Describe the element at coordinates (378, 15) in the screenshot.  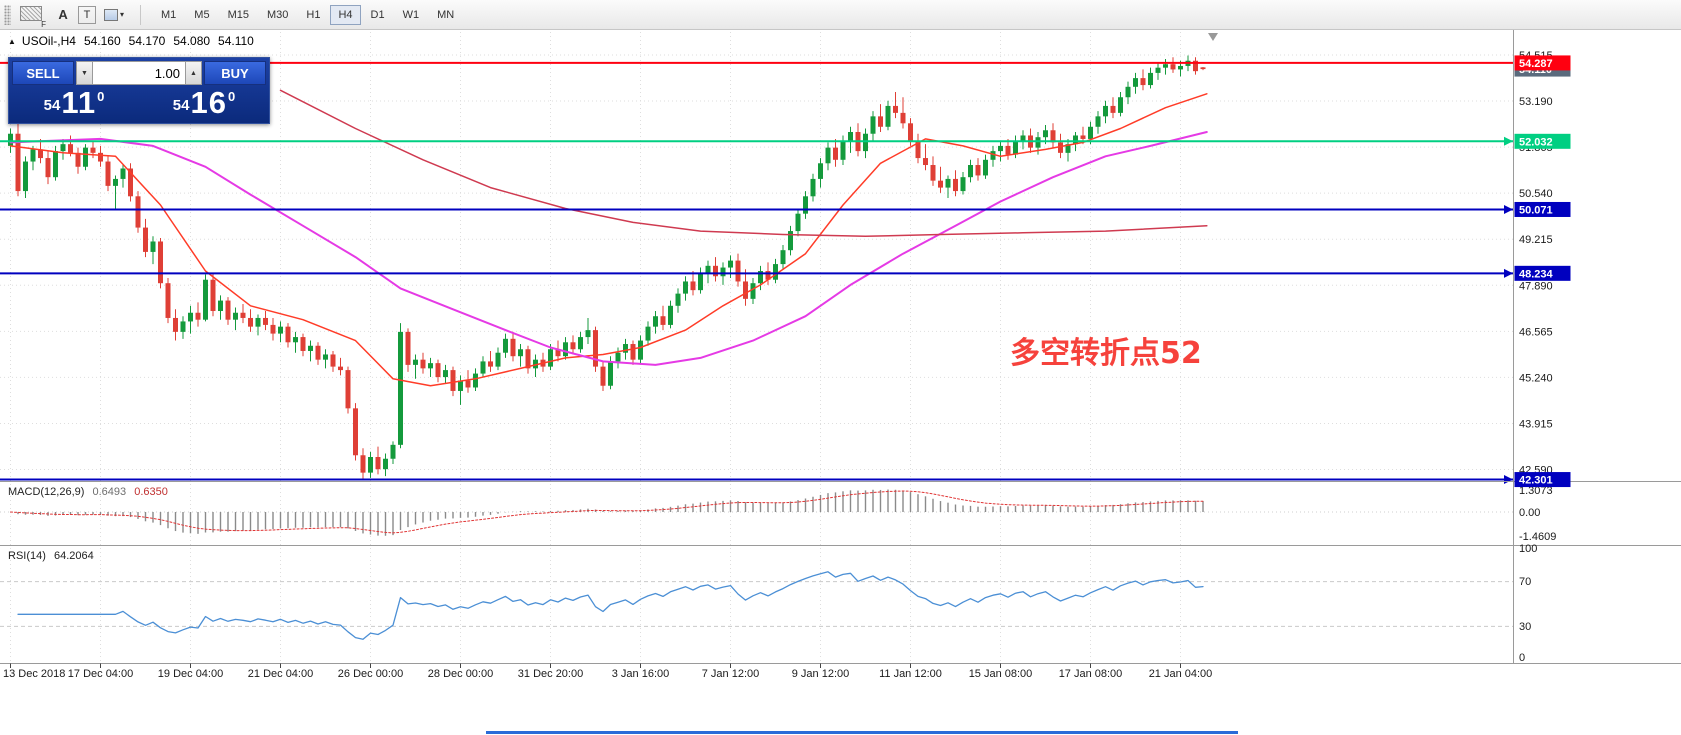
I see `timeframe-d1-button: D1` at that location.